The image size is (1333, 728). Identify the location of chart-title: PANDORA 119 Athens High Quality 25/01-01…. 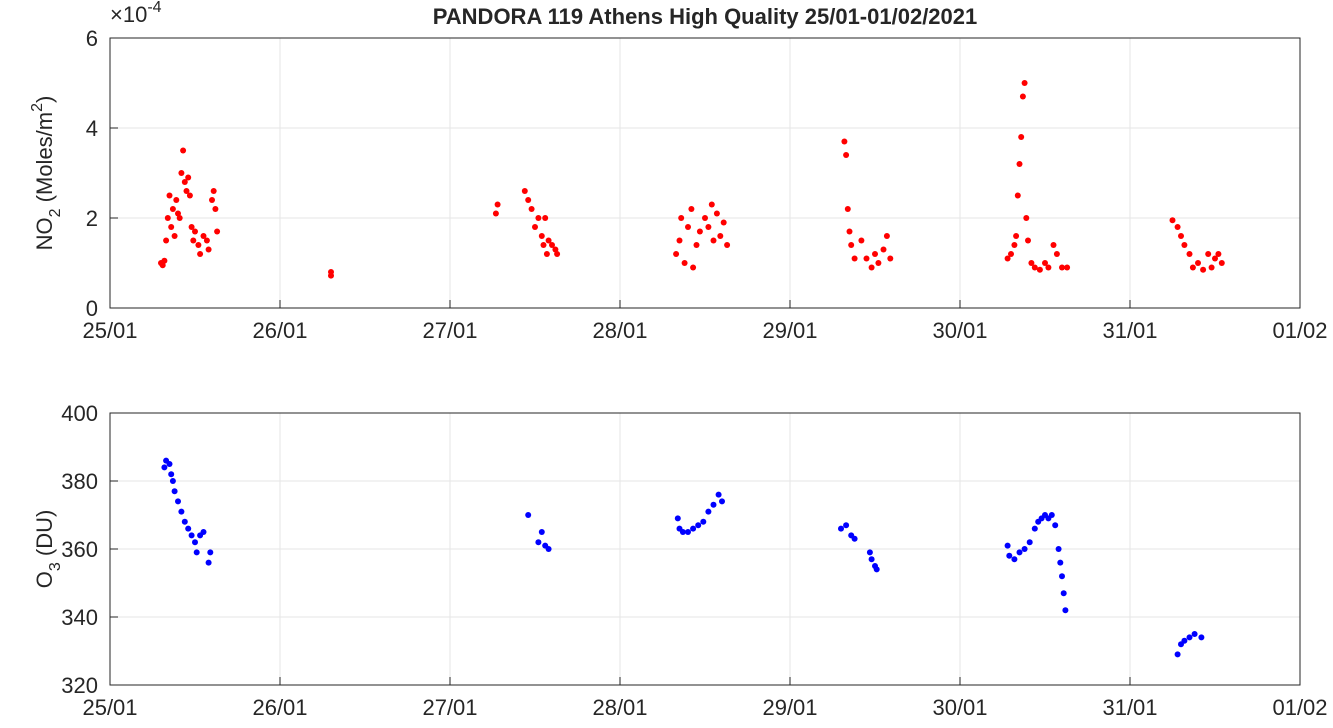
(705, 16).